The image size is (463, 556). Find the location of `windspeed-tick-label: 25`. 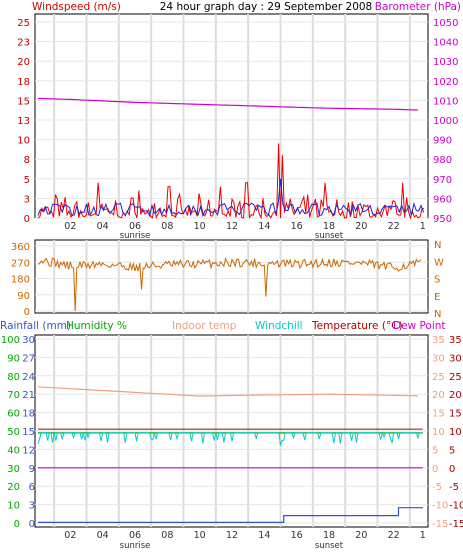

windspeed-tick-label: 25 is located at coordinates (23, 23).